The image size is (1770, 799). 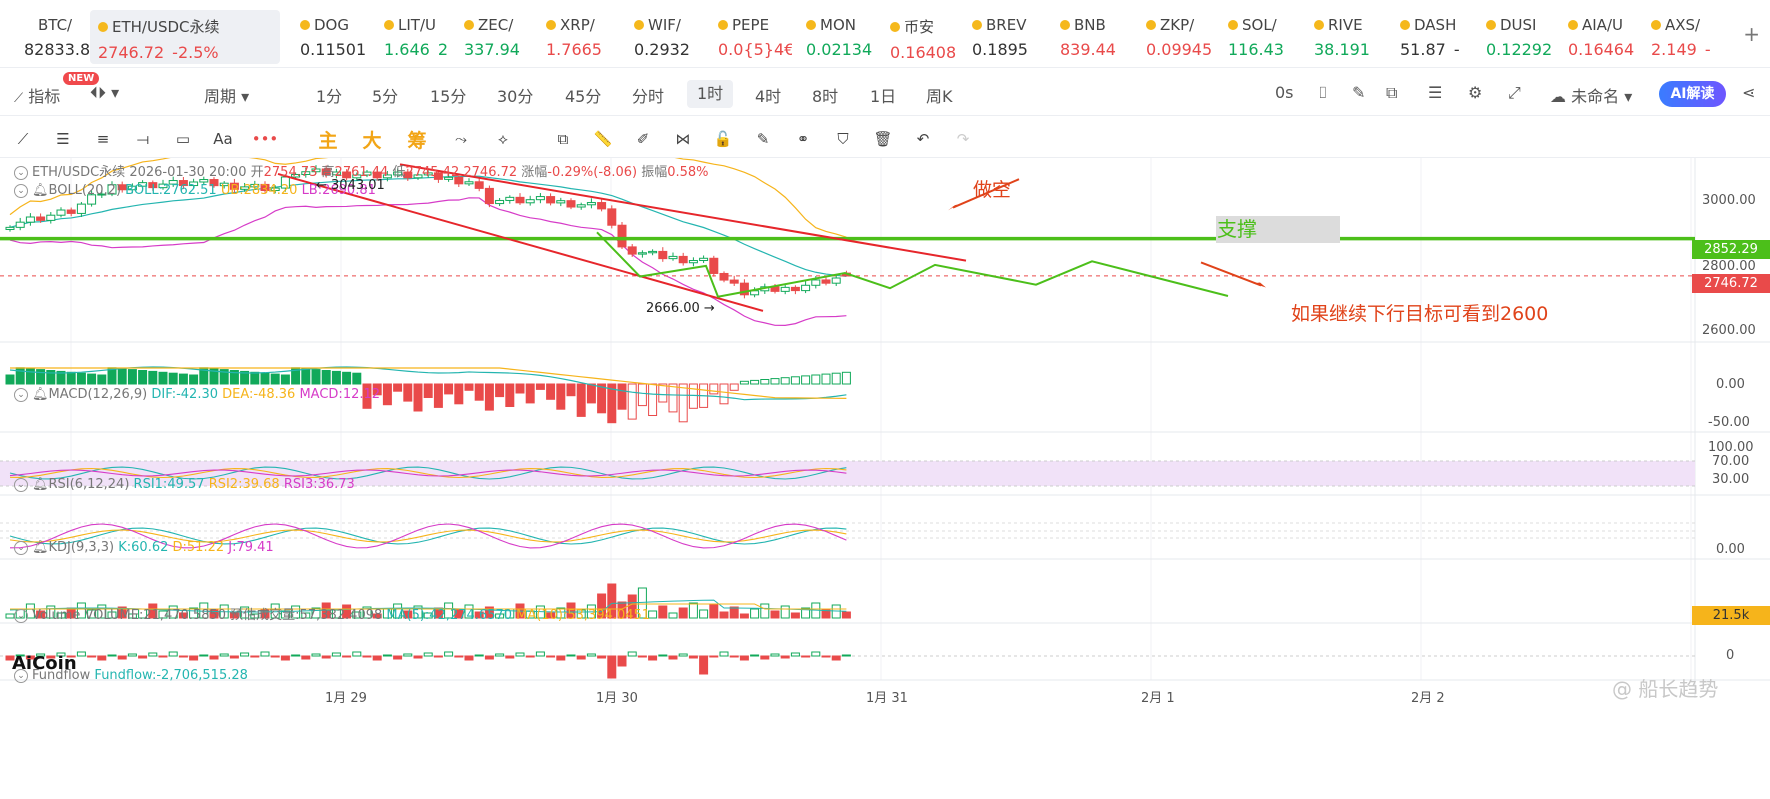 I want to click on copy-icon: ⧉, so click(x=563, y=139).